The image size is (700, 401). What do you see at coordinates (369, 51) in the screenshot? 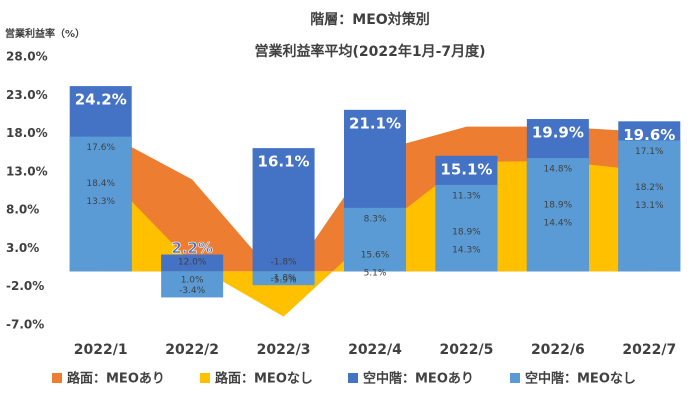
I see `chart-subtitle: 営業利益率平均(2022年1月-7月度)` at bounding box center [369, 51].